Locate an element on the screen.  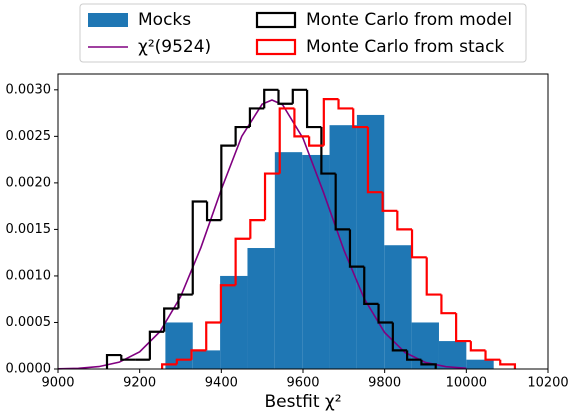
x-tick-label: 9800 is located at coordinates (384, 383).